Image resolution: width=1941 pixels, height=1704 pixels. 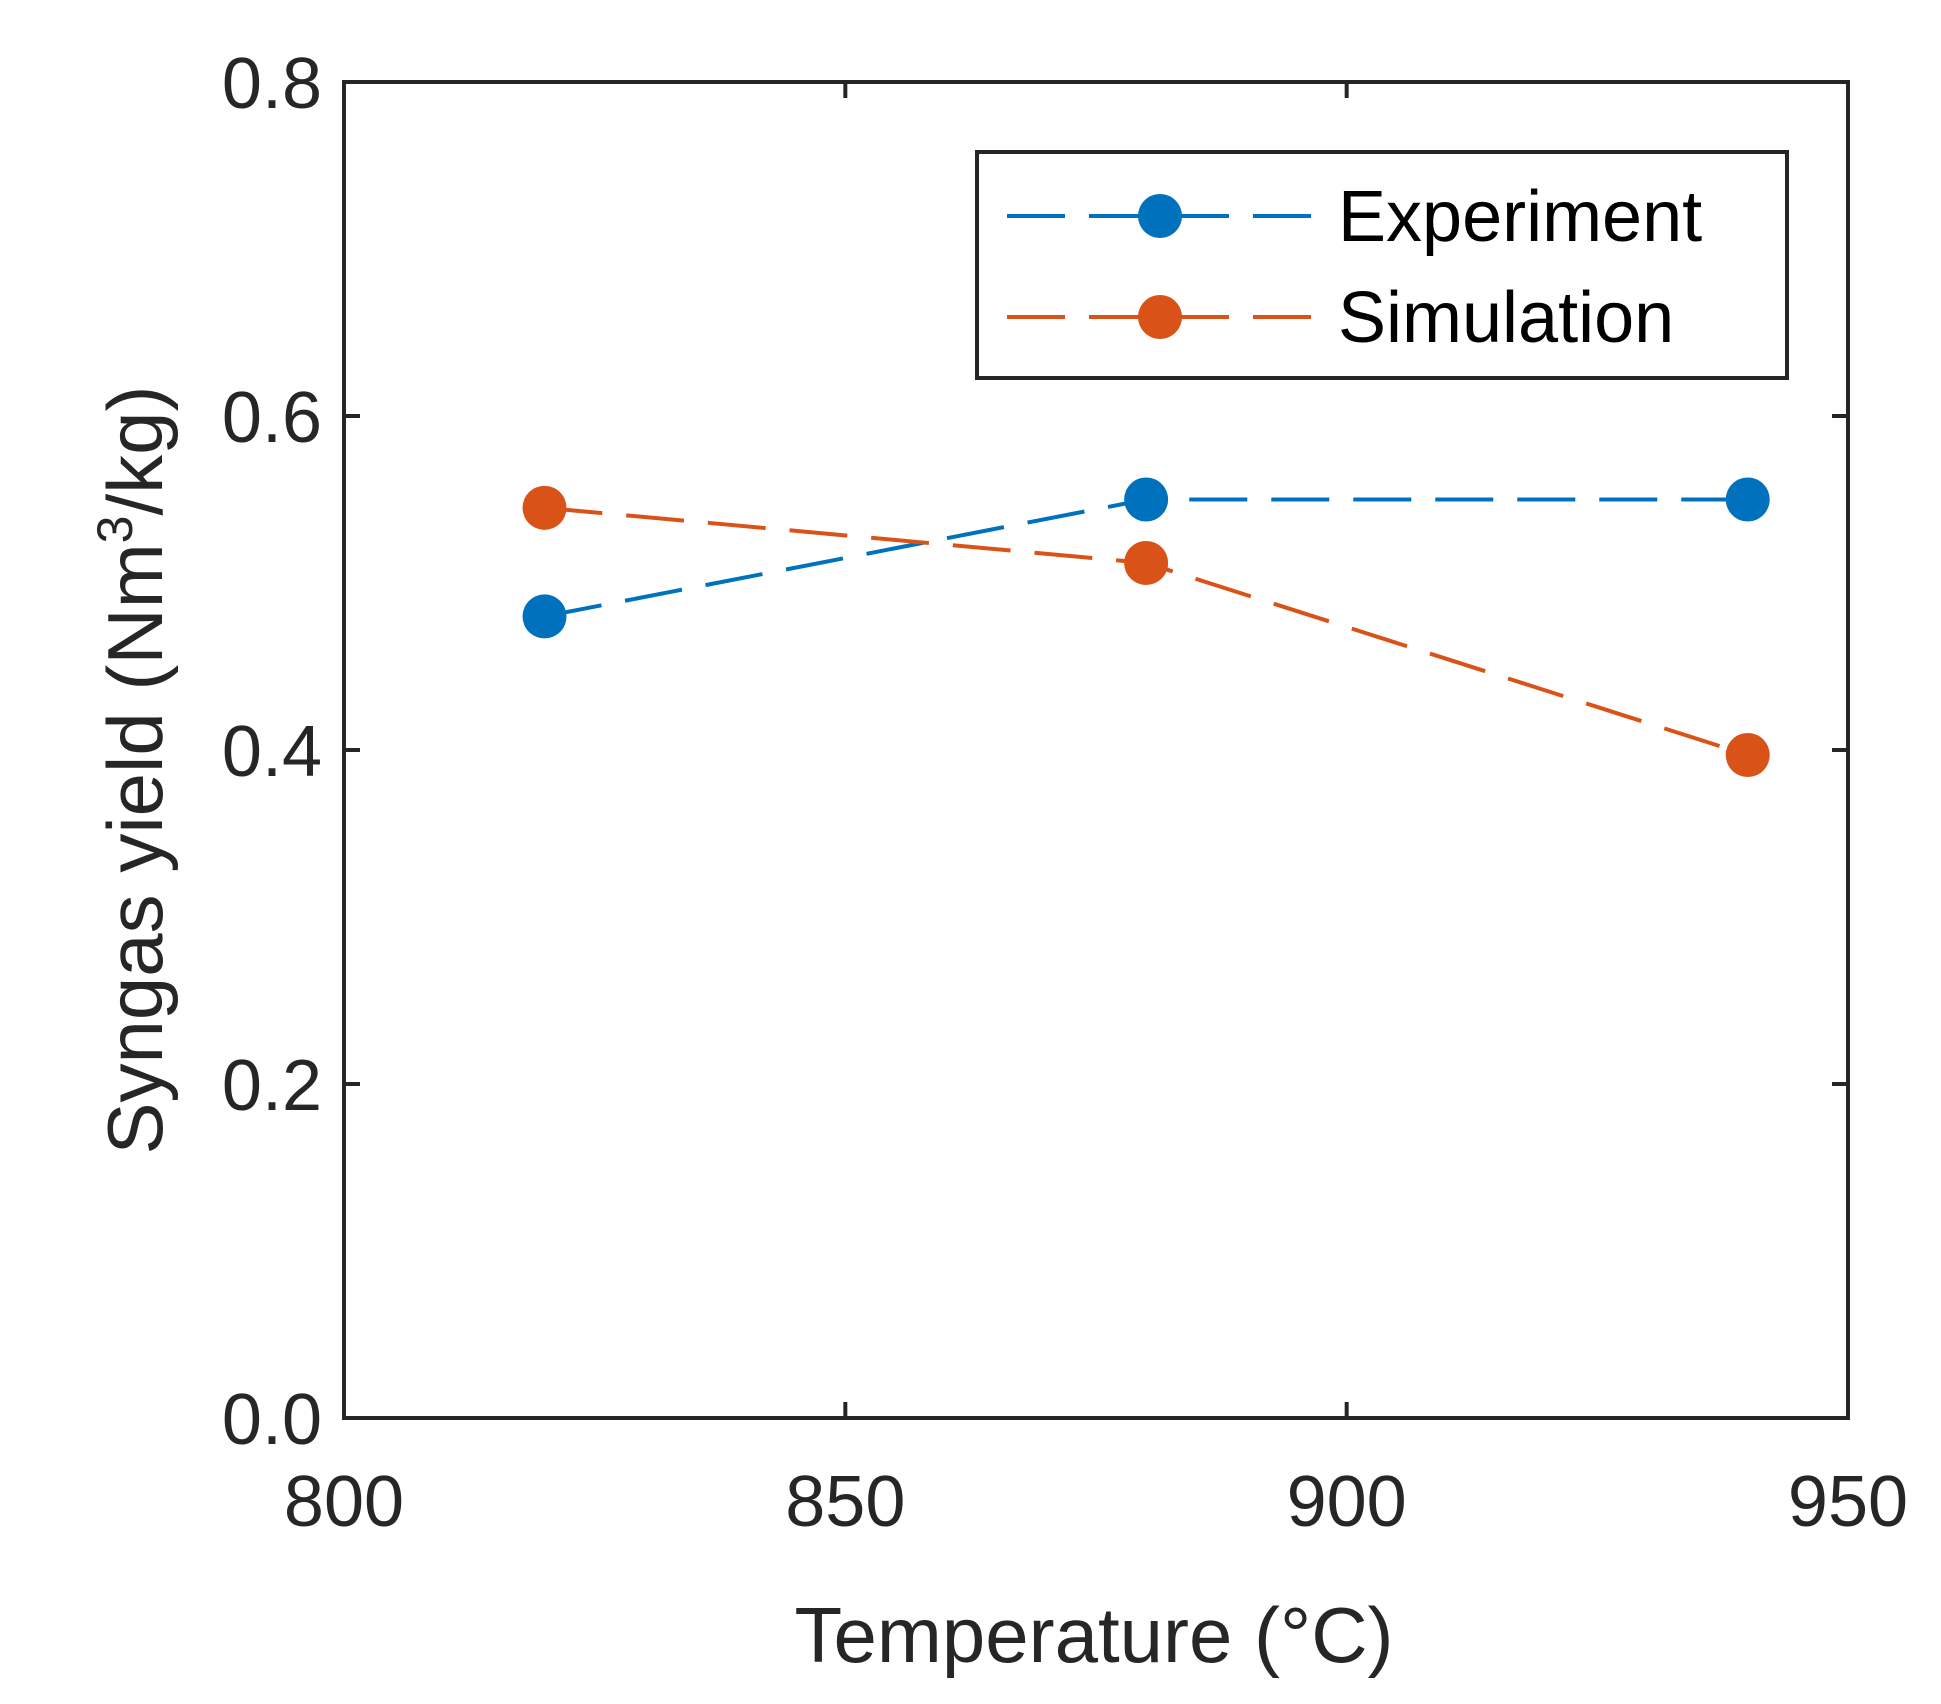 I want to click on legend-simulation-marker, so click(x=1160, y=317).